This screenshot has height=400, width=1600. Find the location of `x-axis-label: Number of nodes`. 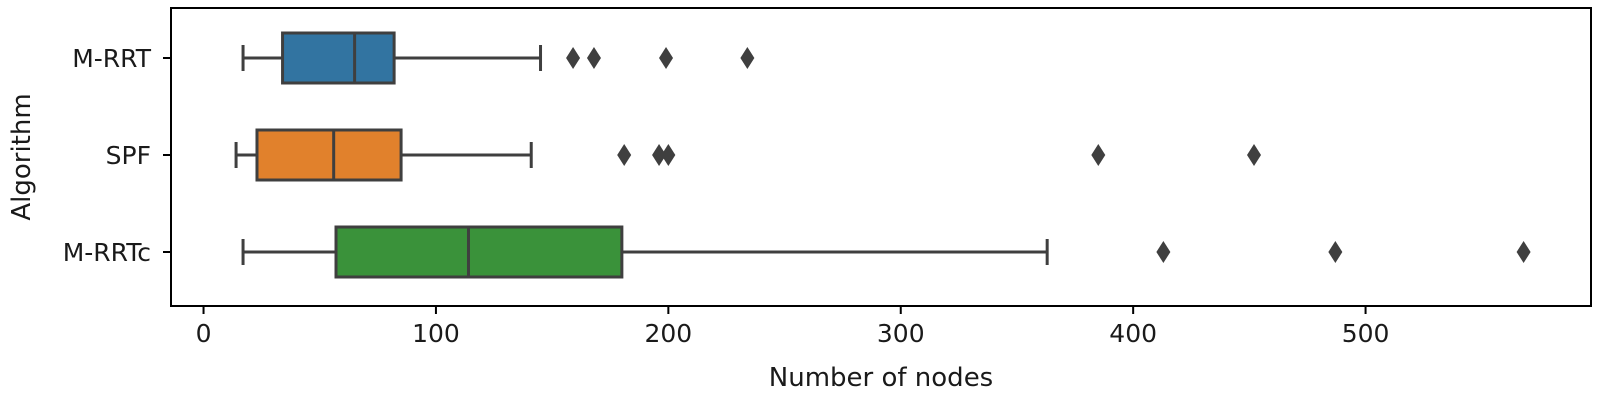

x-axis-label: Number of nodes is located at coordinates (881, 378).